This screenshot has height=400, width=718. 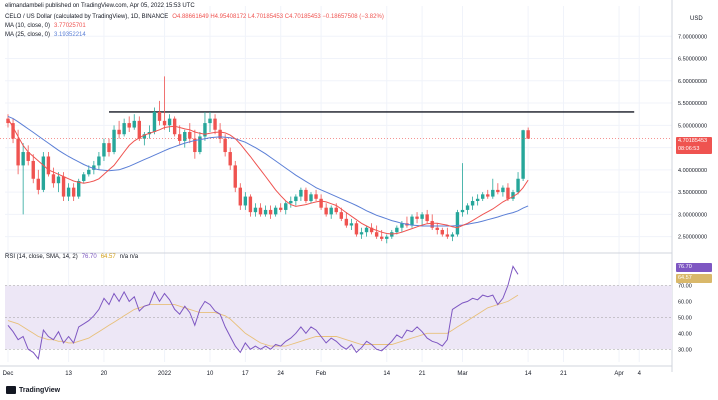 I want to click on time-tick-label: 10, so click(x=210, y=374).